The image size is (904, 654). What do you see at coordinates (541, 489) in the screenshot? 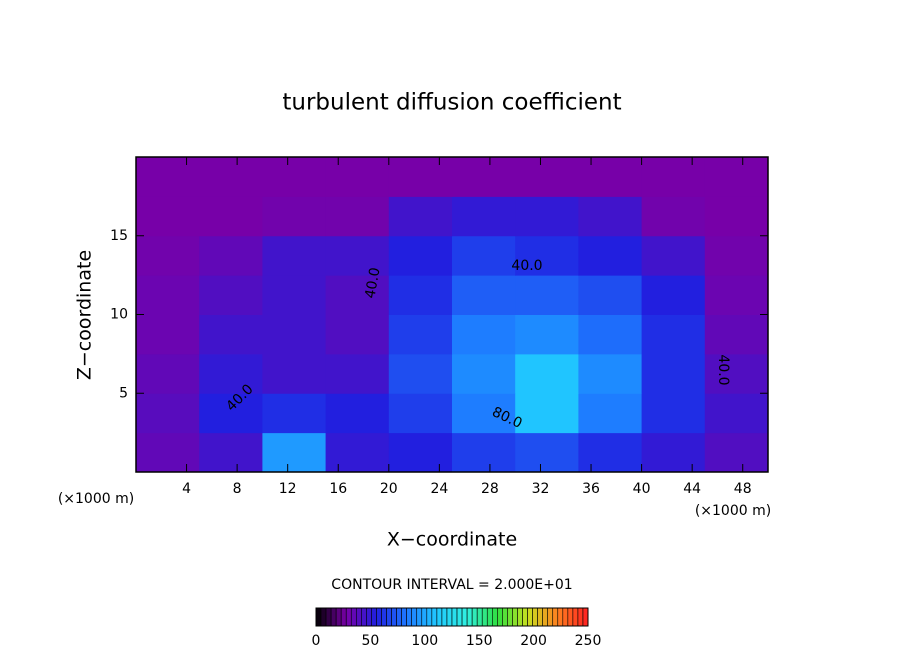
I see `x-tick-label: 32` at bounding box center [541, 489].